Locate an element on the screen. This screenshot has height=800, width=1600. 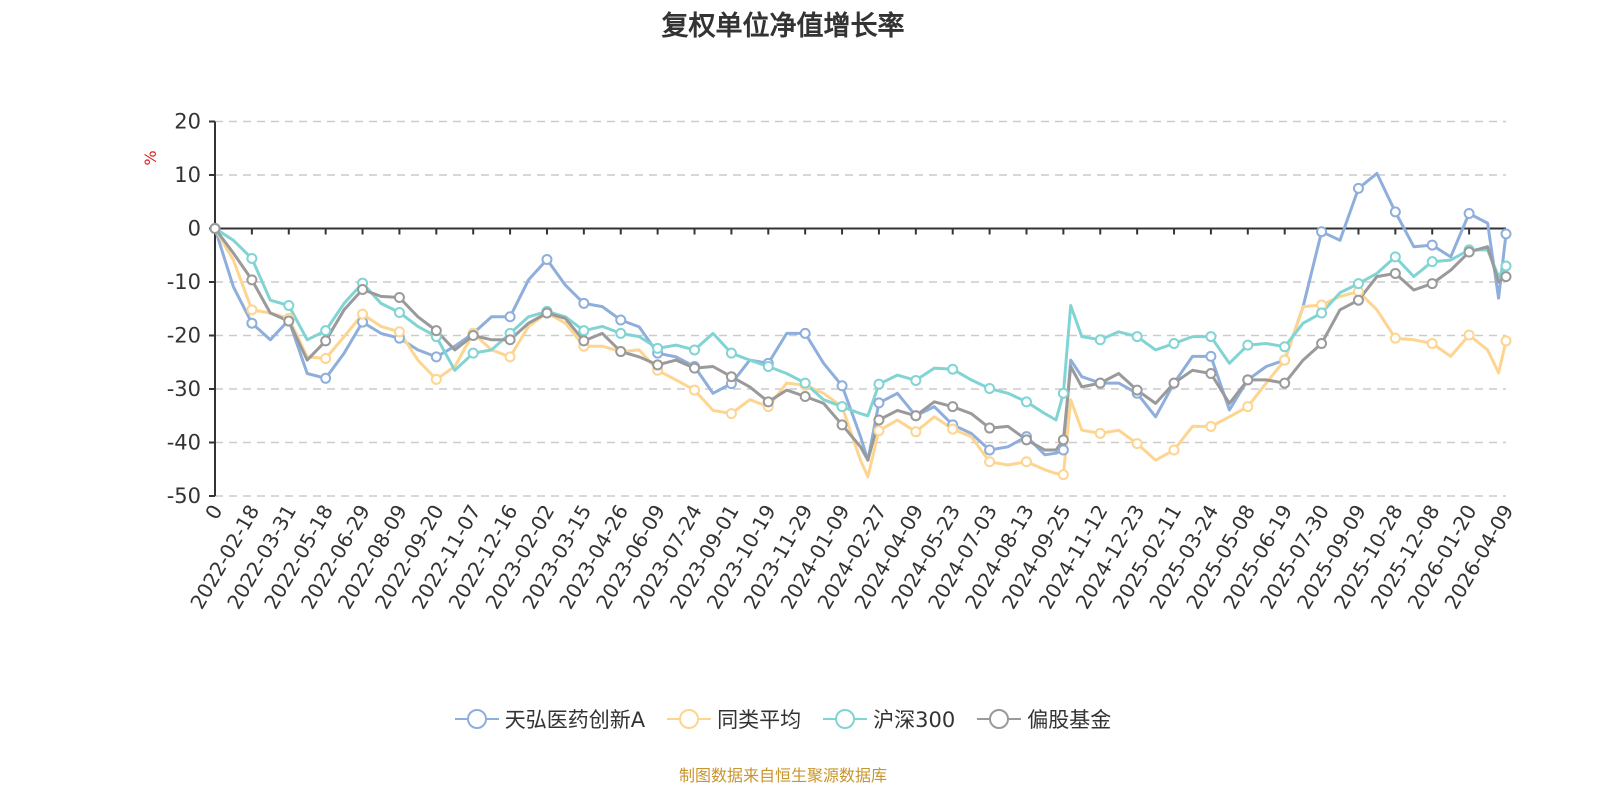
legend-item-equity-fund: 偏股基金 is located at coordinates (1044, 719).